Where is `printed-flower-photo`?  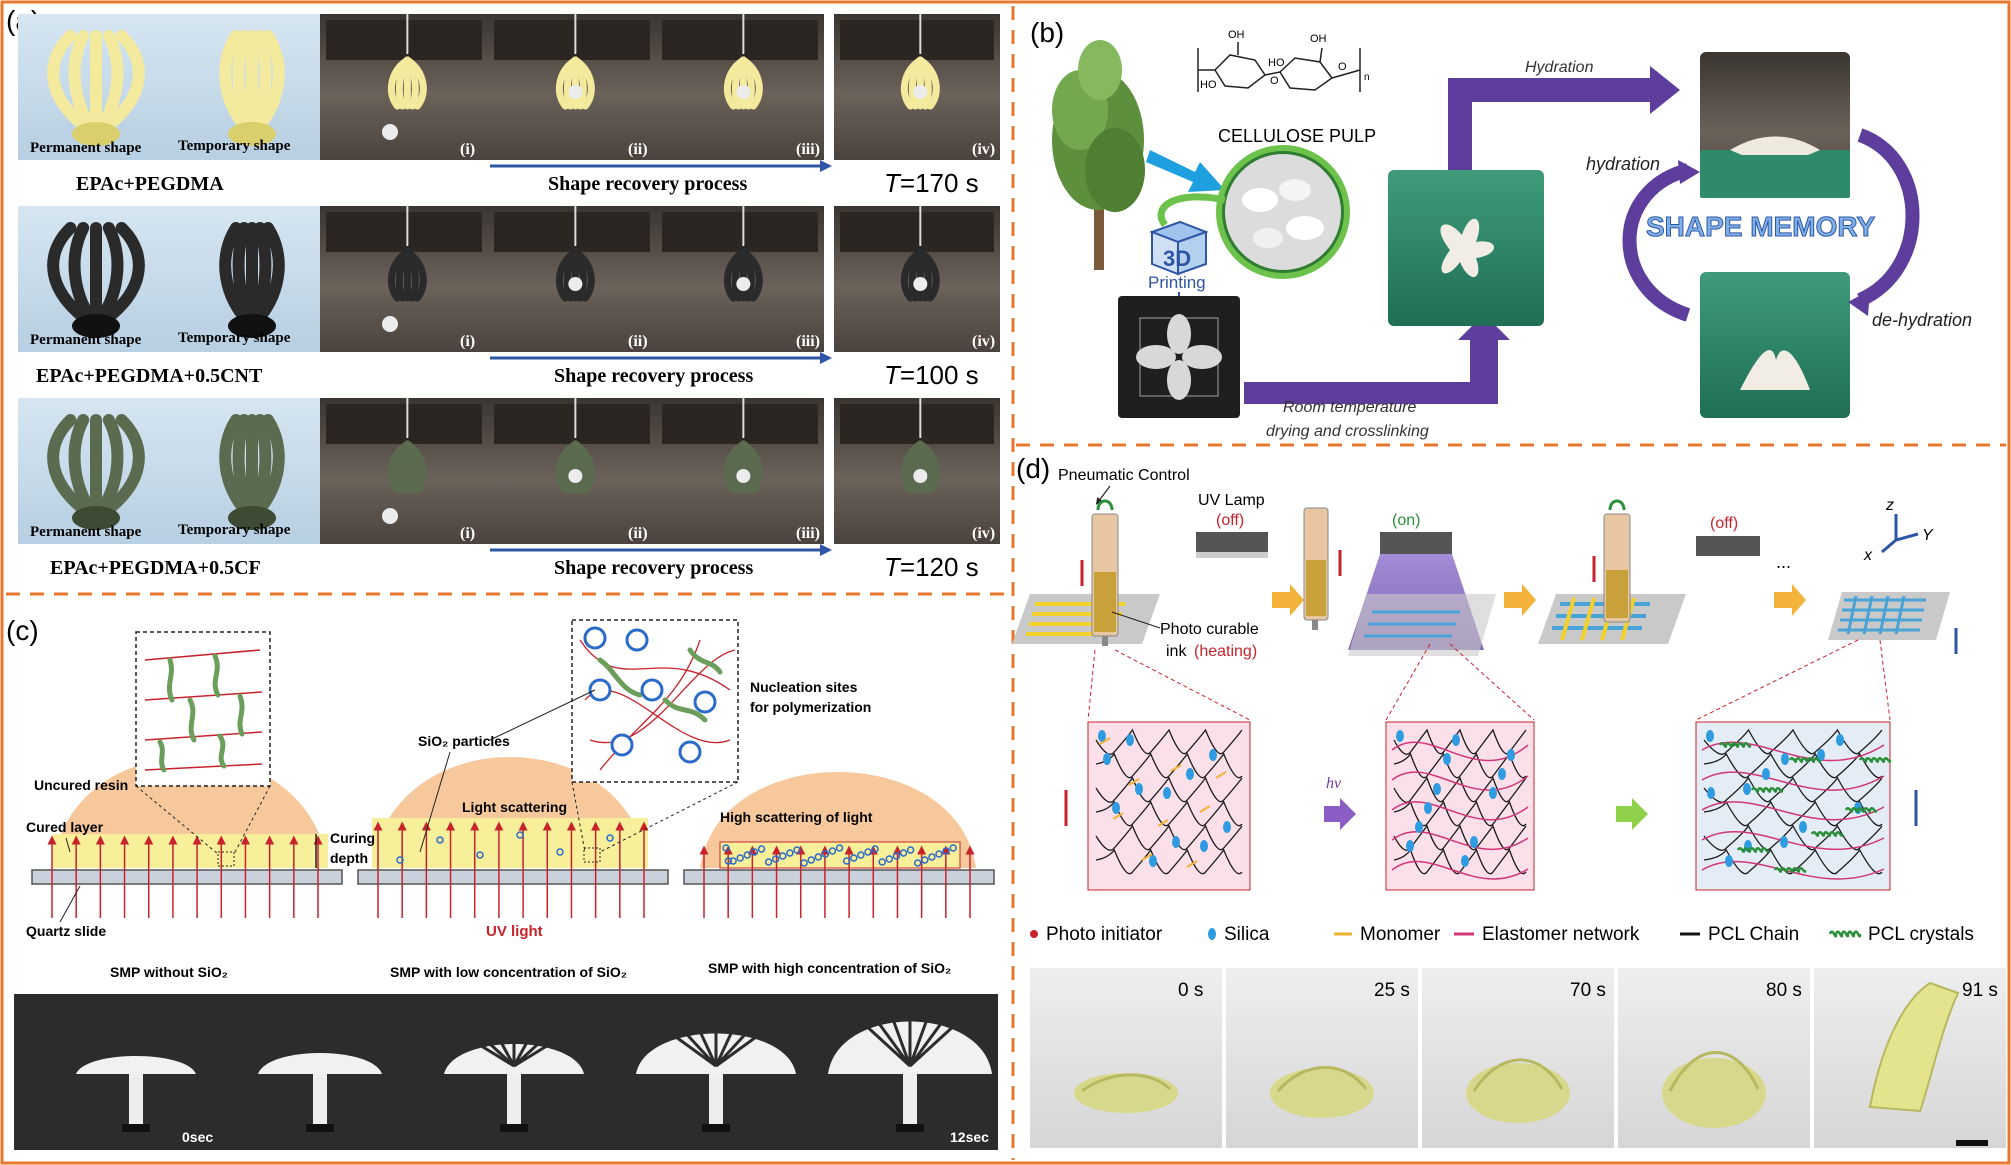
printed-flower-photo is located at coordinates (1179, 357).